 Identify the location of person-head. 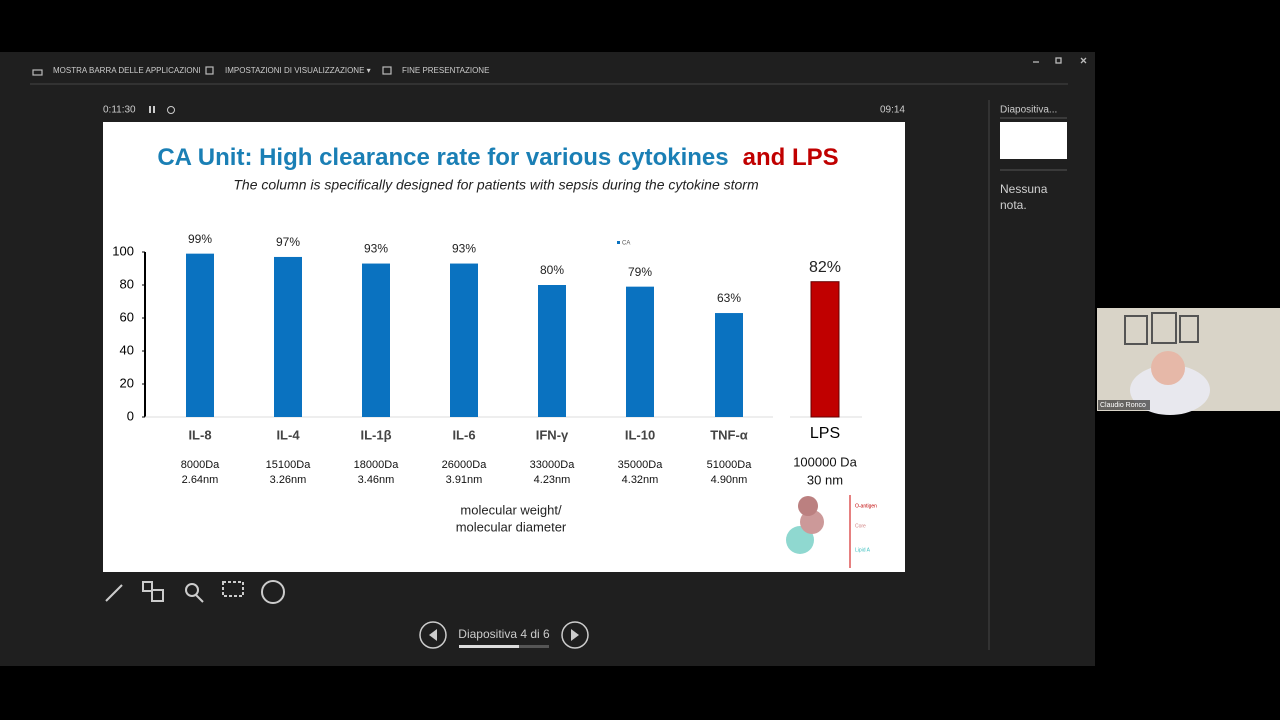
(1168, 368).